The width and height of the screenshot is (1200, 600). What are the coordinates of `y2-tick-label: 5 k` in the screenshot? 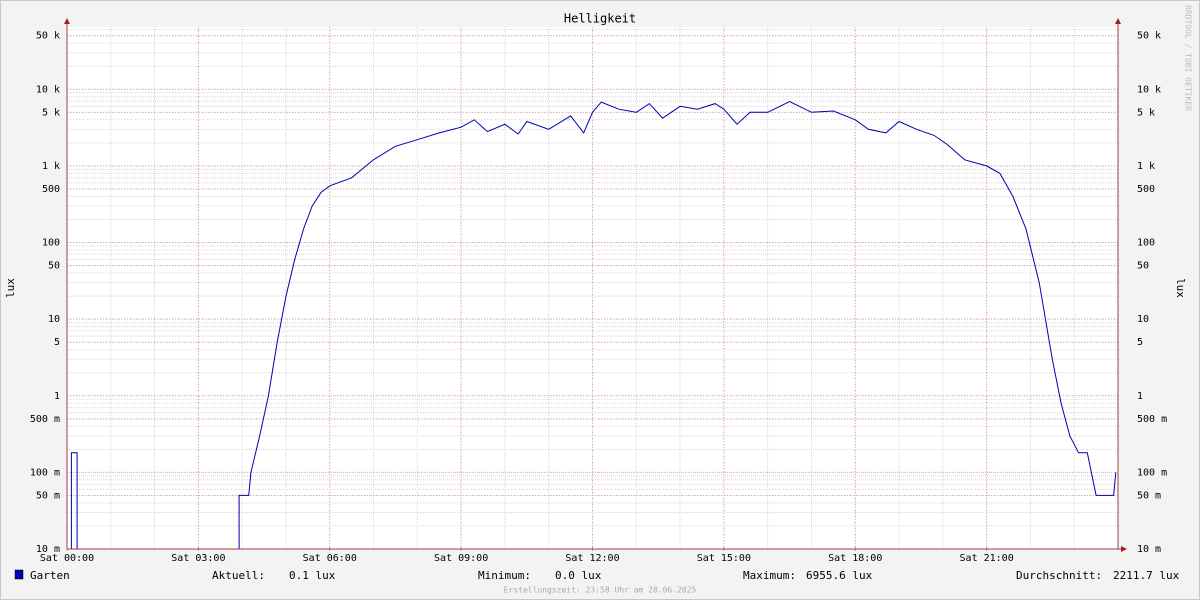 It's located at (1146, 112).